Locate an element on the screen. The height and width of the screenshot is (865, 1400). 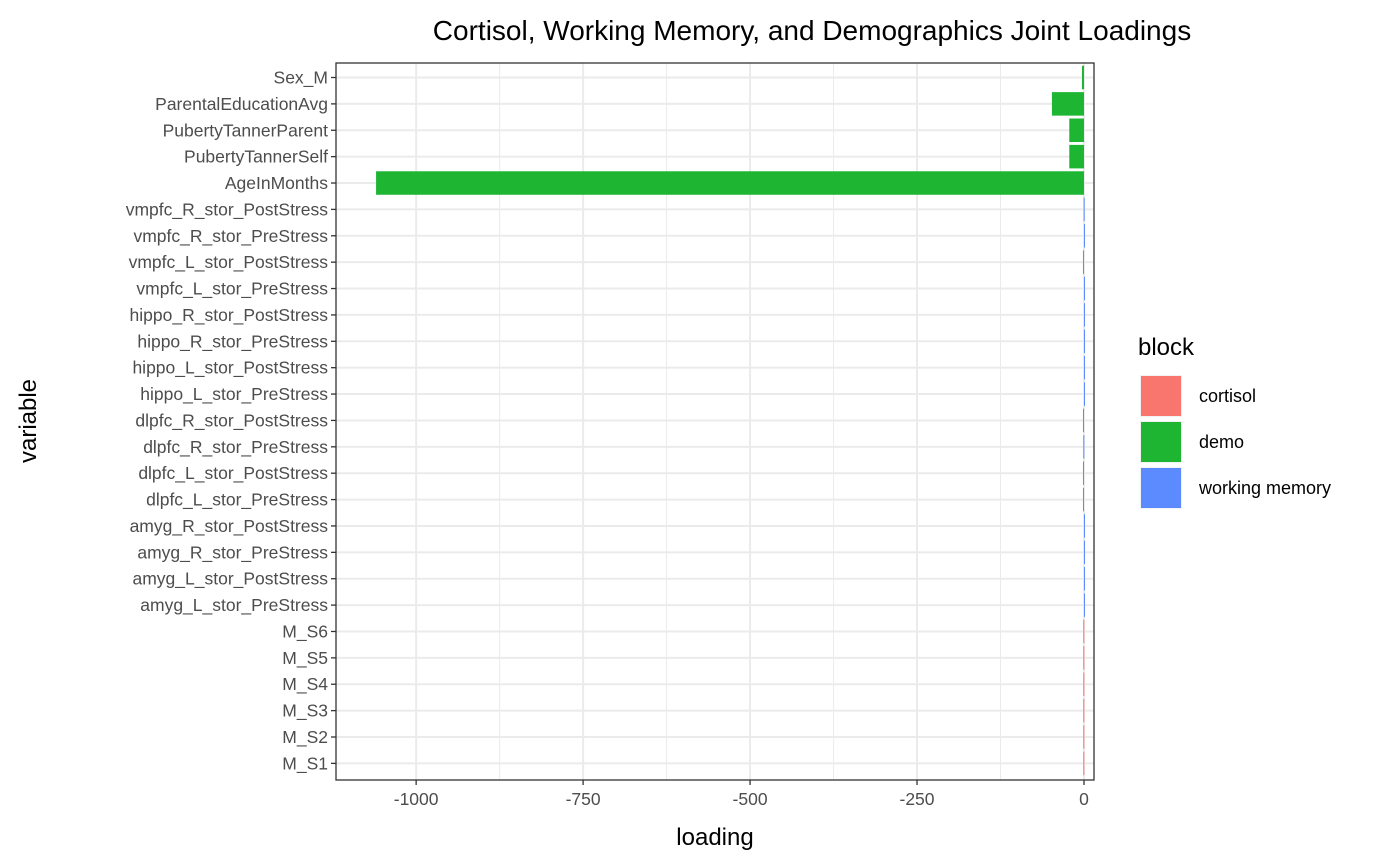
bar-dlpfc_R_stor_PreStress is located at coordinates (1084, 447).